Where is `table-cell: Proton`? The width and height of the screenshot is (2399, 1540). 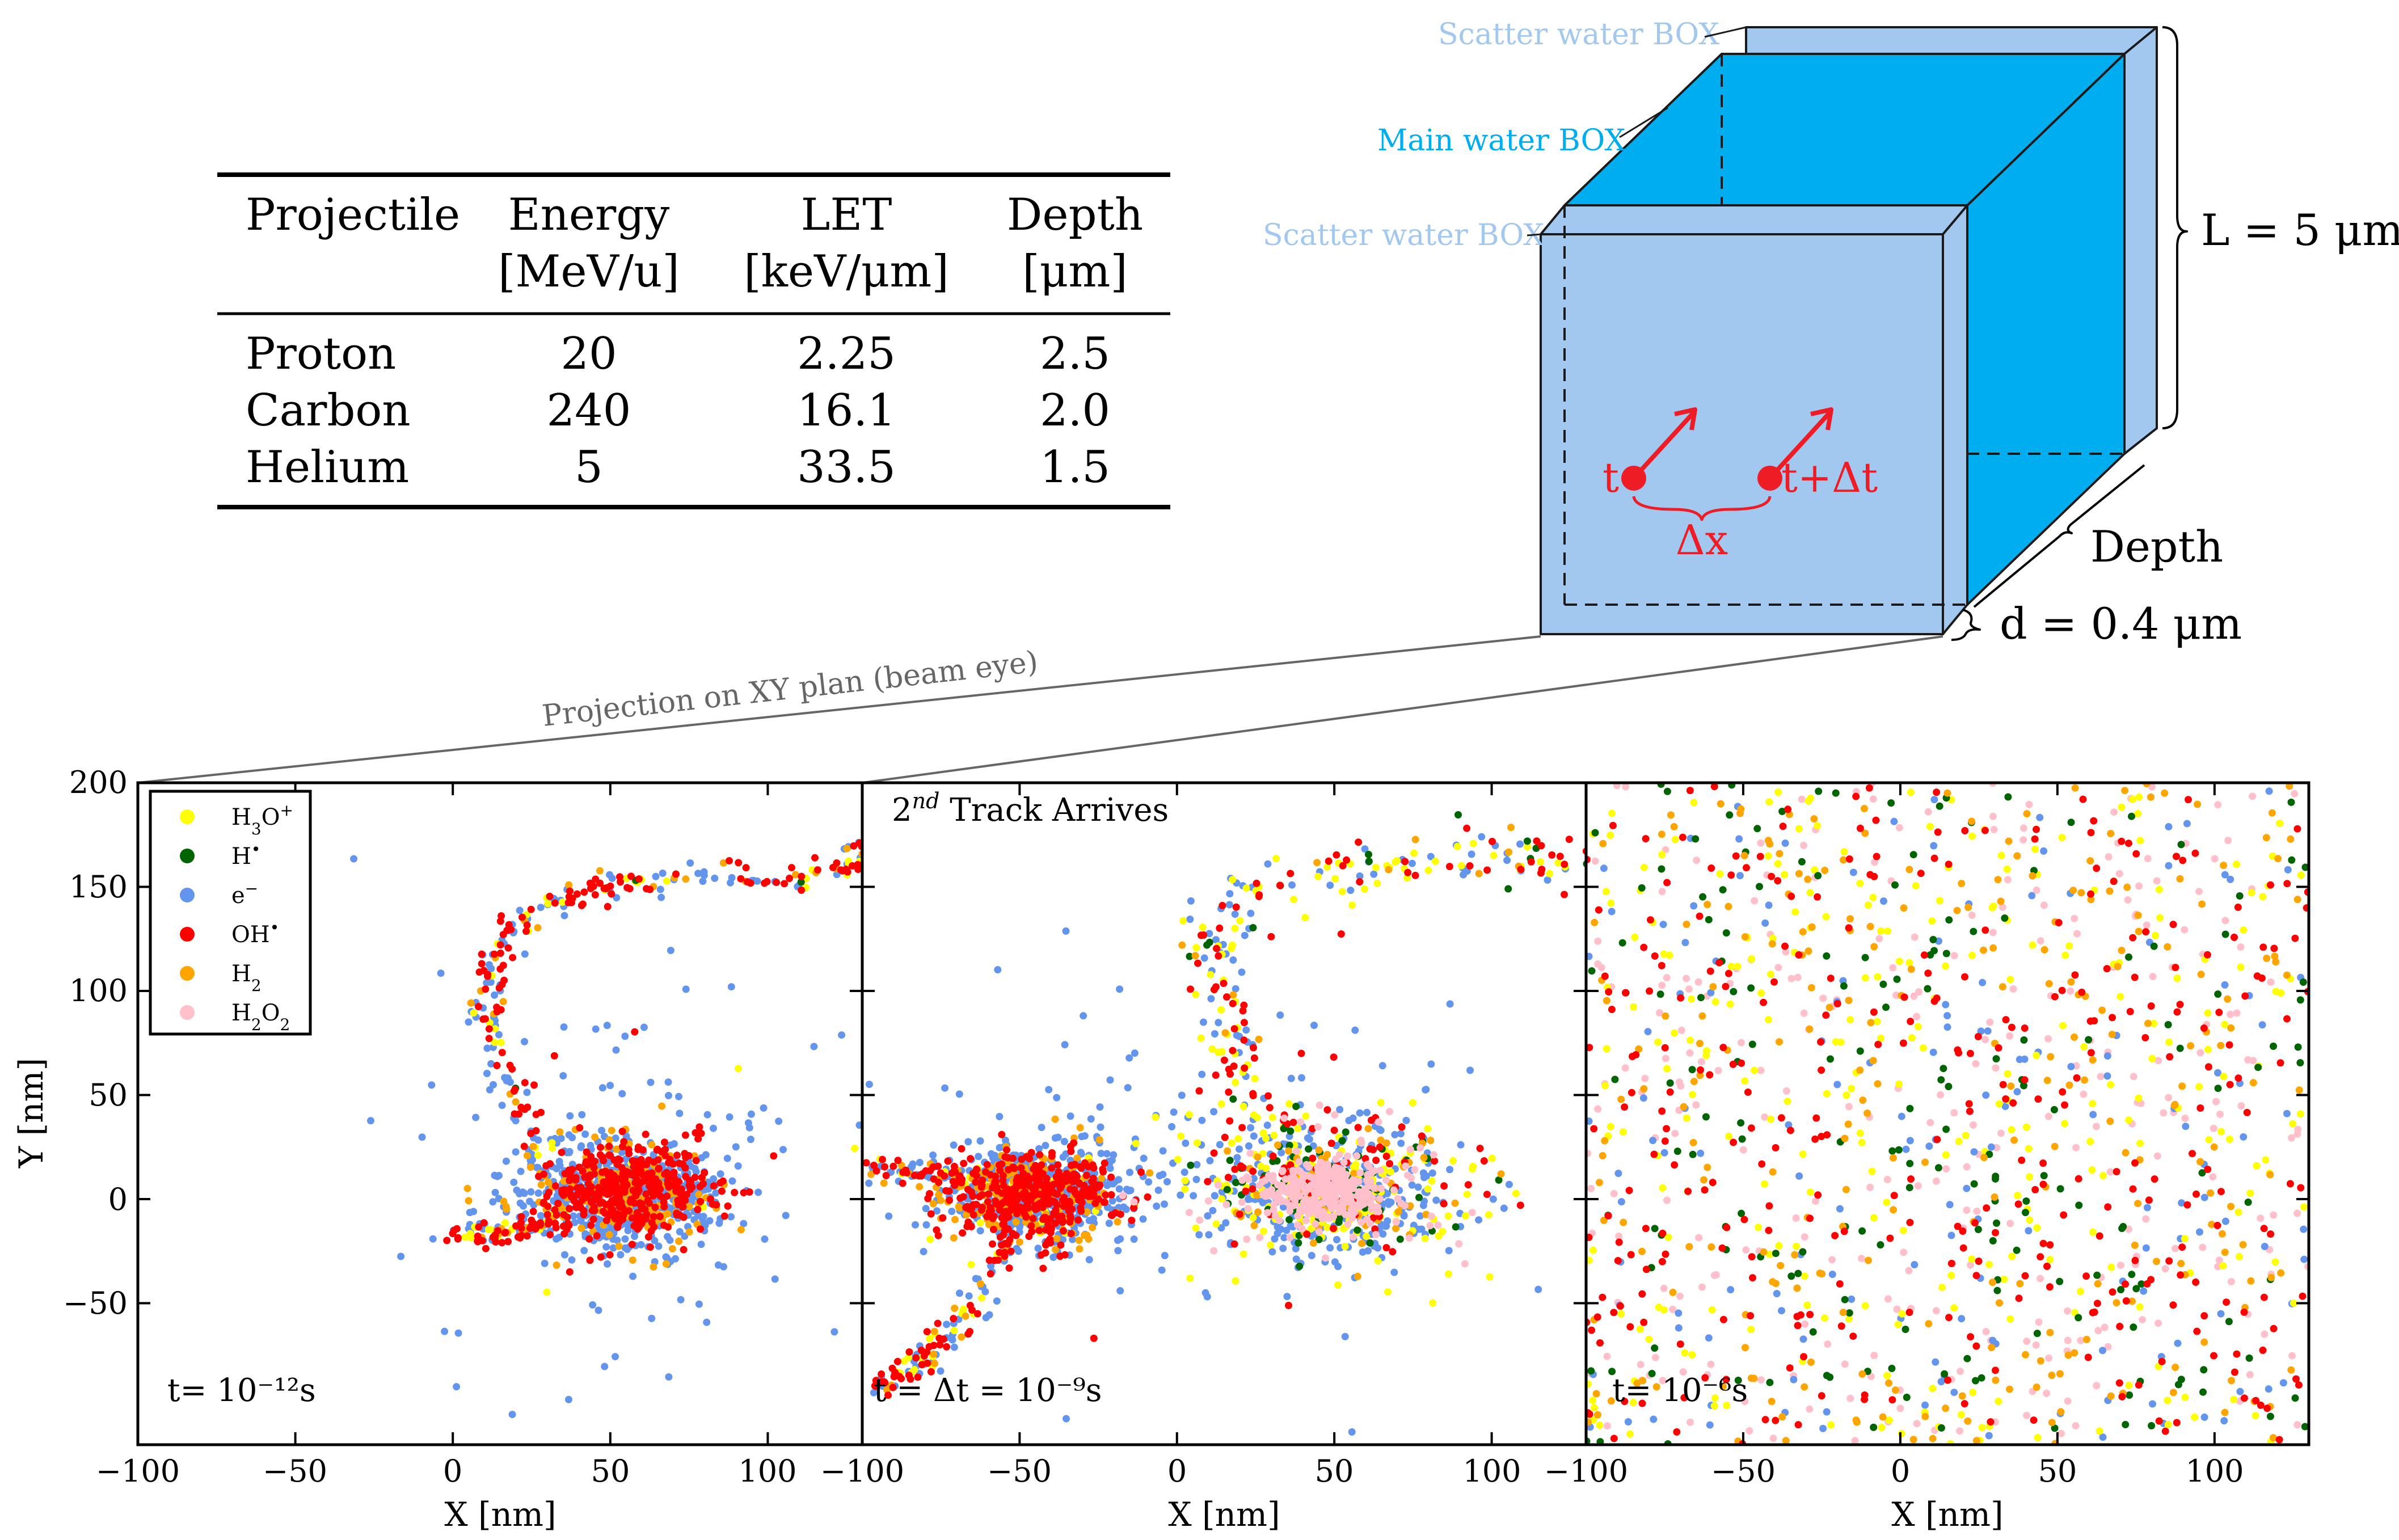
table-cell: Proton is located at coordinates (321, 353).